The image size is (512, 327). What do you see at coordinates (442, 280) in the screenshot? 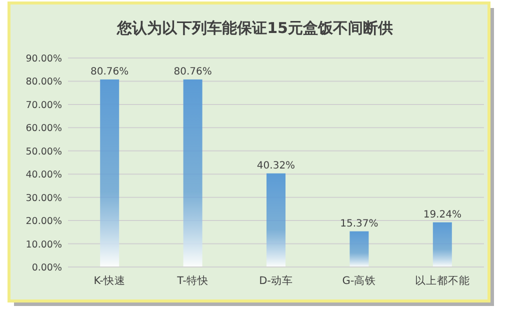
I see `x-tick-label: 以上都不能` at bounding box center [442, 280].